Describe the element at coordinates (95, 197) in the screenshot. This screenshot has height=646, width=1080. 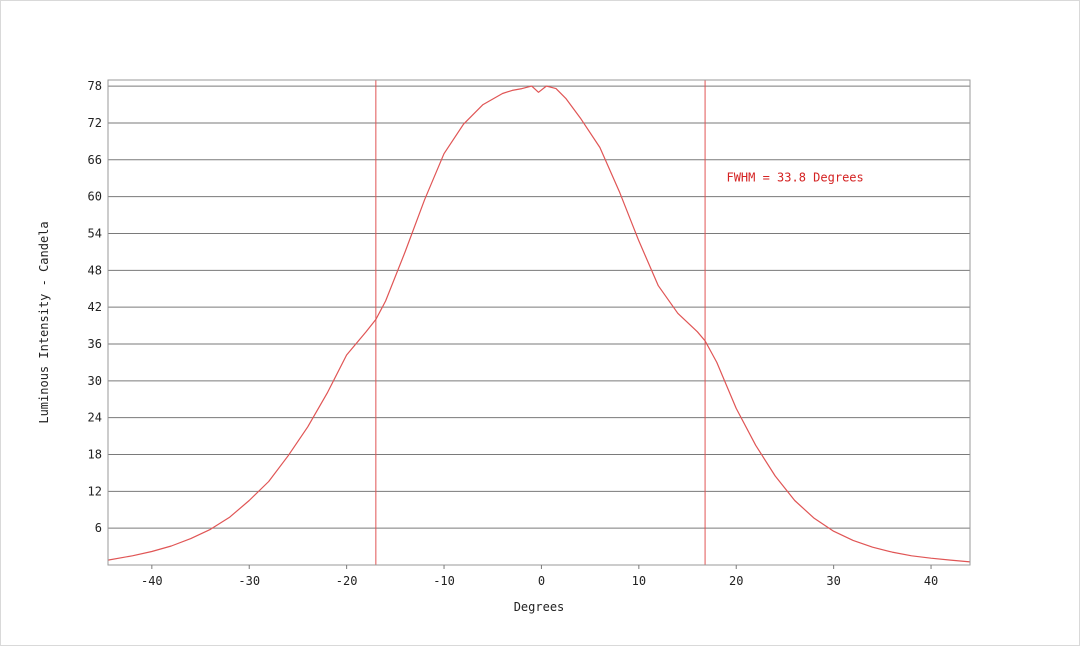
I see `y-tick-label: 60` at that location.